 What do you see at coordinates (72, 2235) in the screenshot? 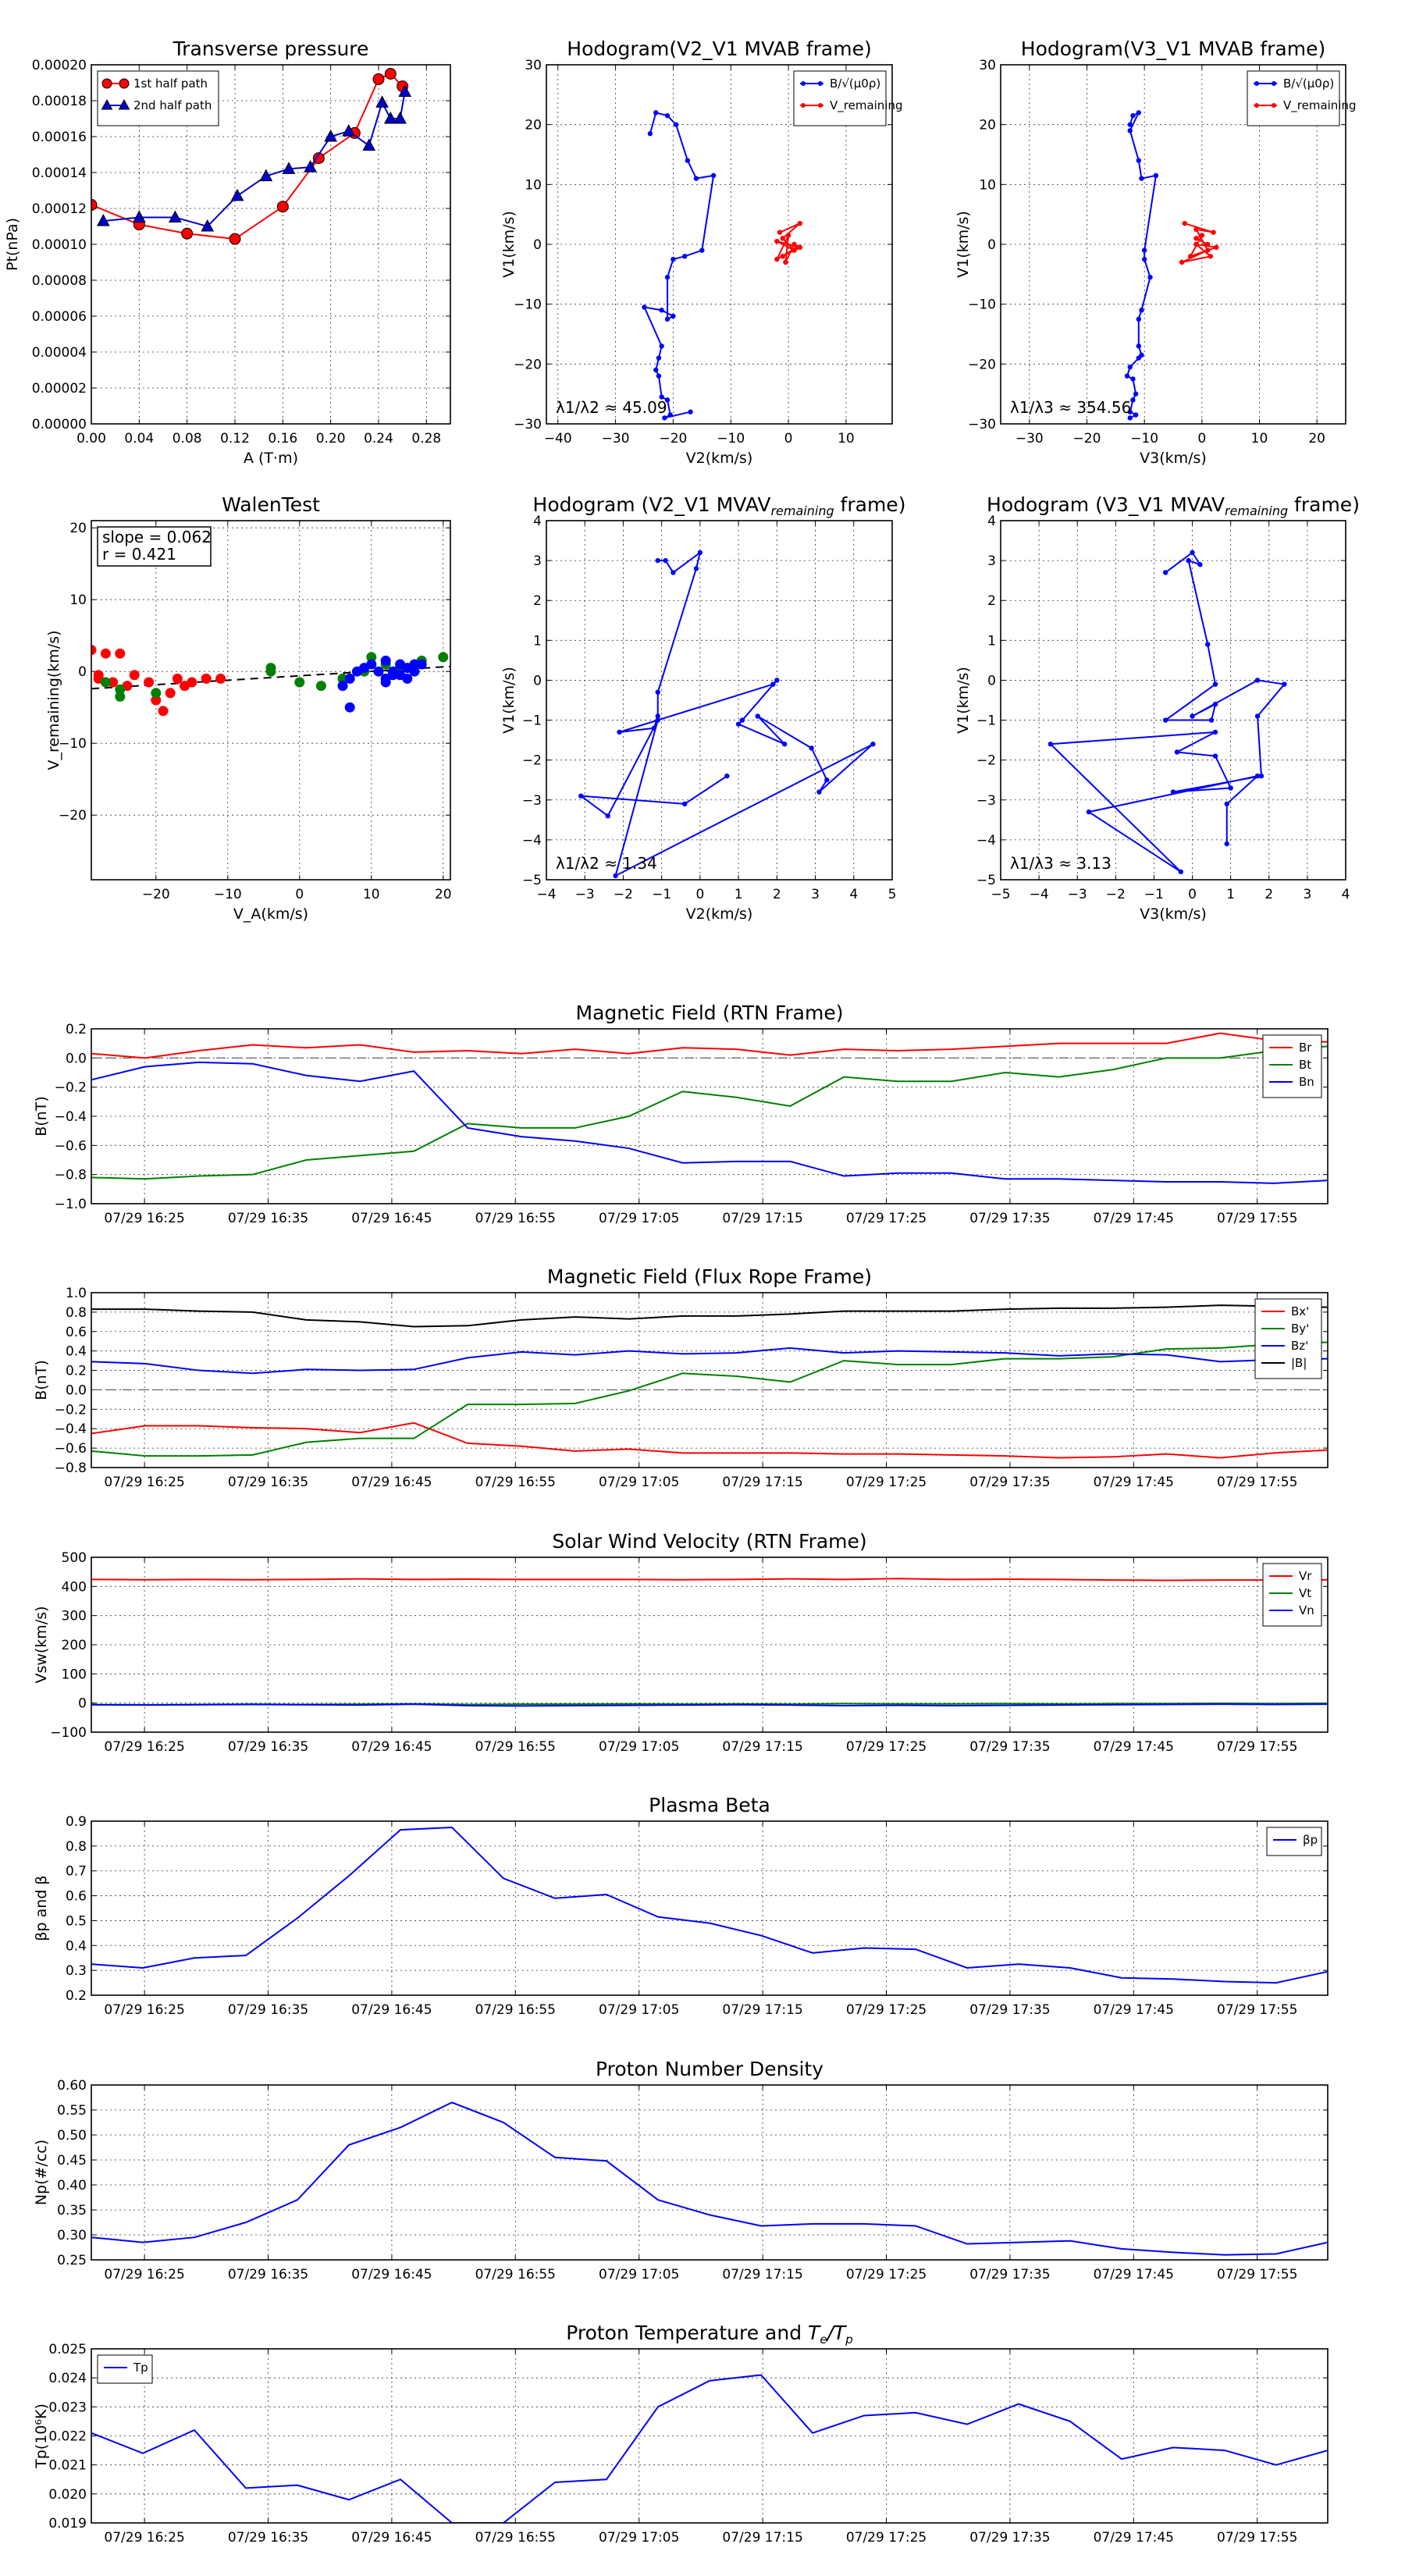
I see `y-tick-label: 0.30` at bounding box center [72, 2235].